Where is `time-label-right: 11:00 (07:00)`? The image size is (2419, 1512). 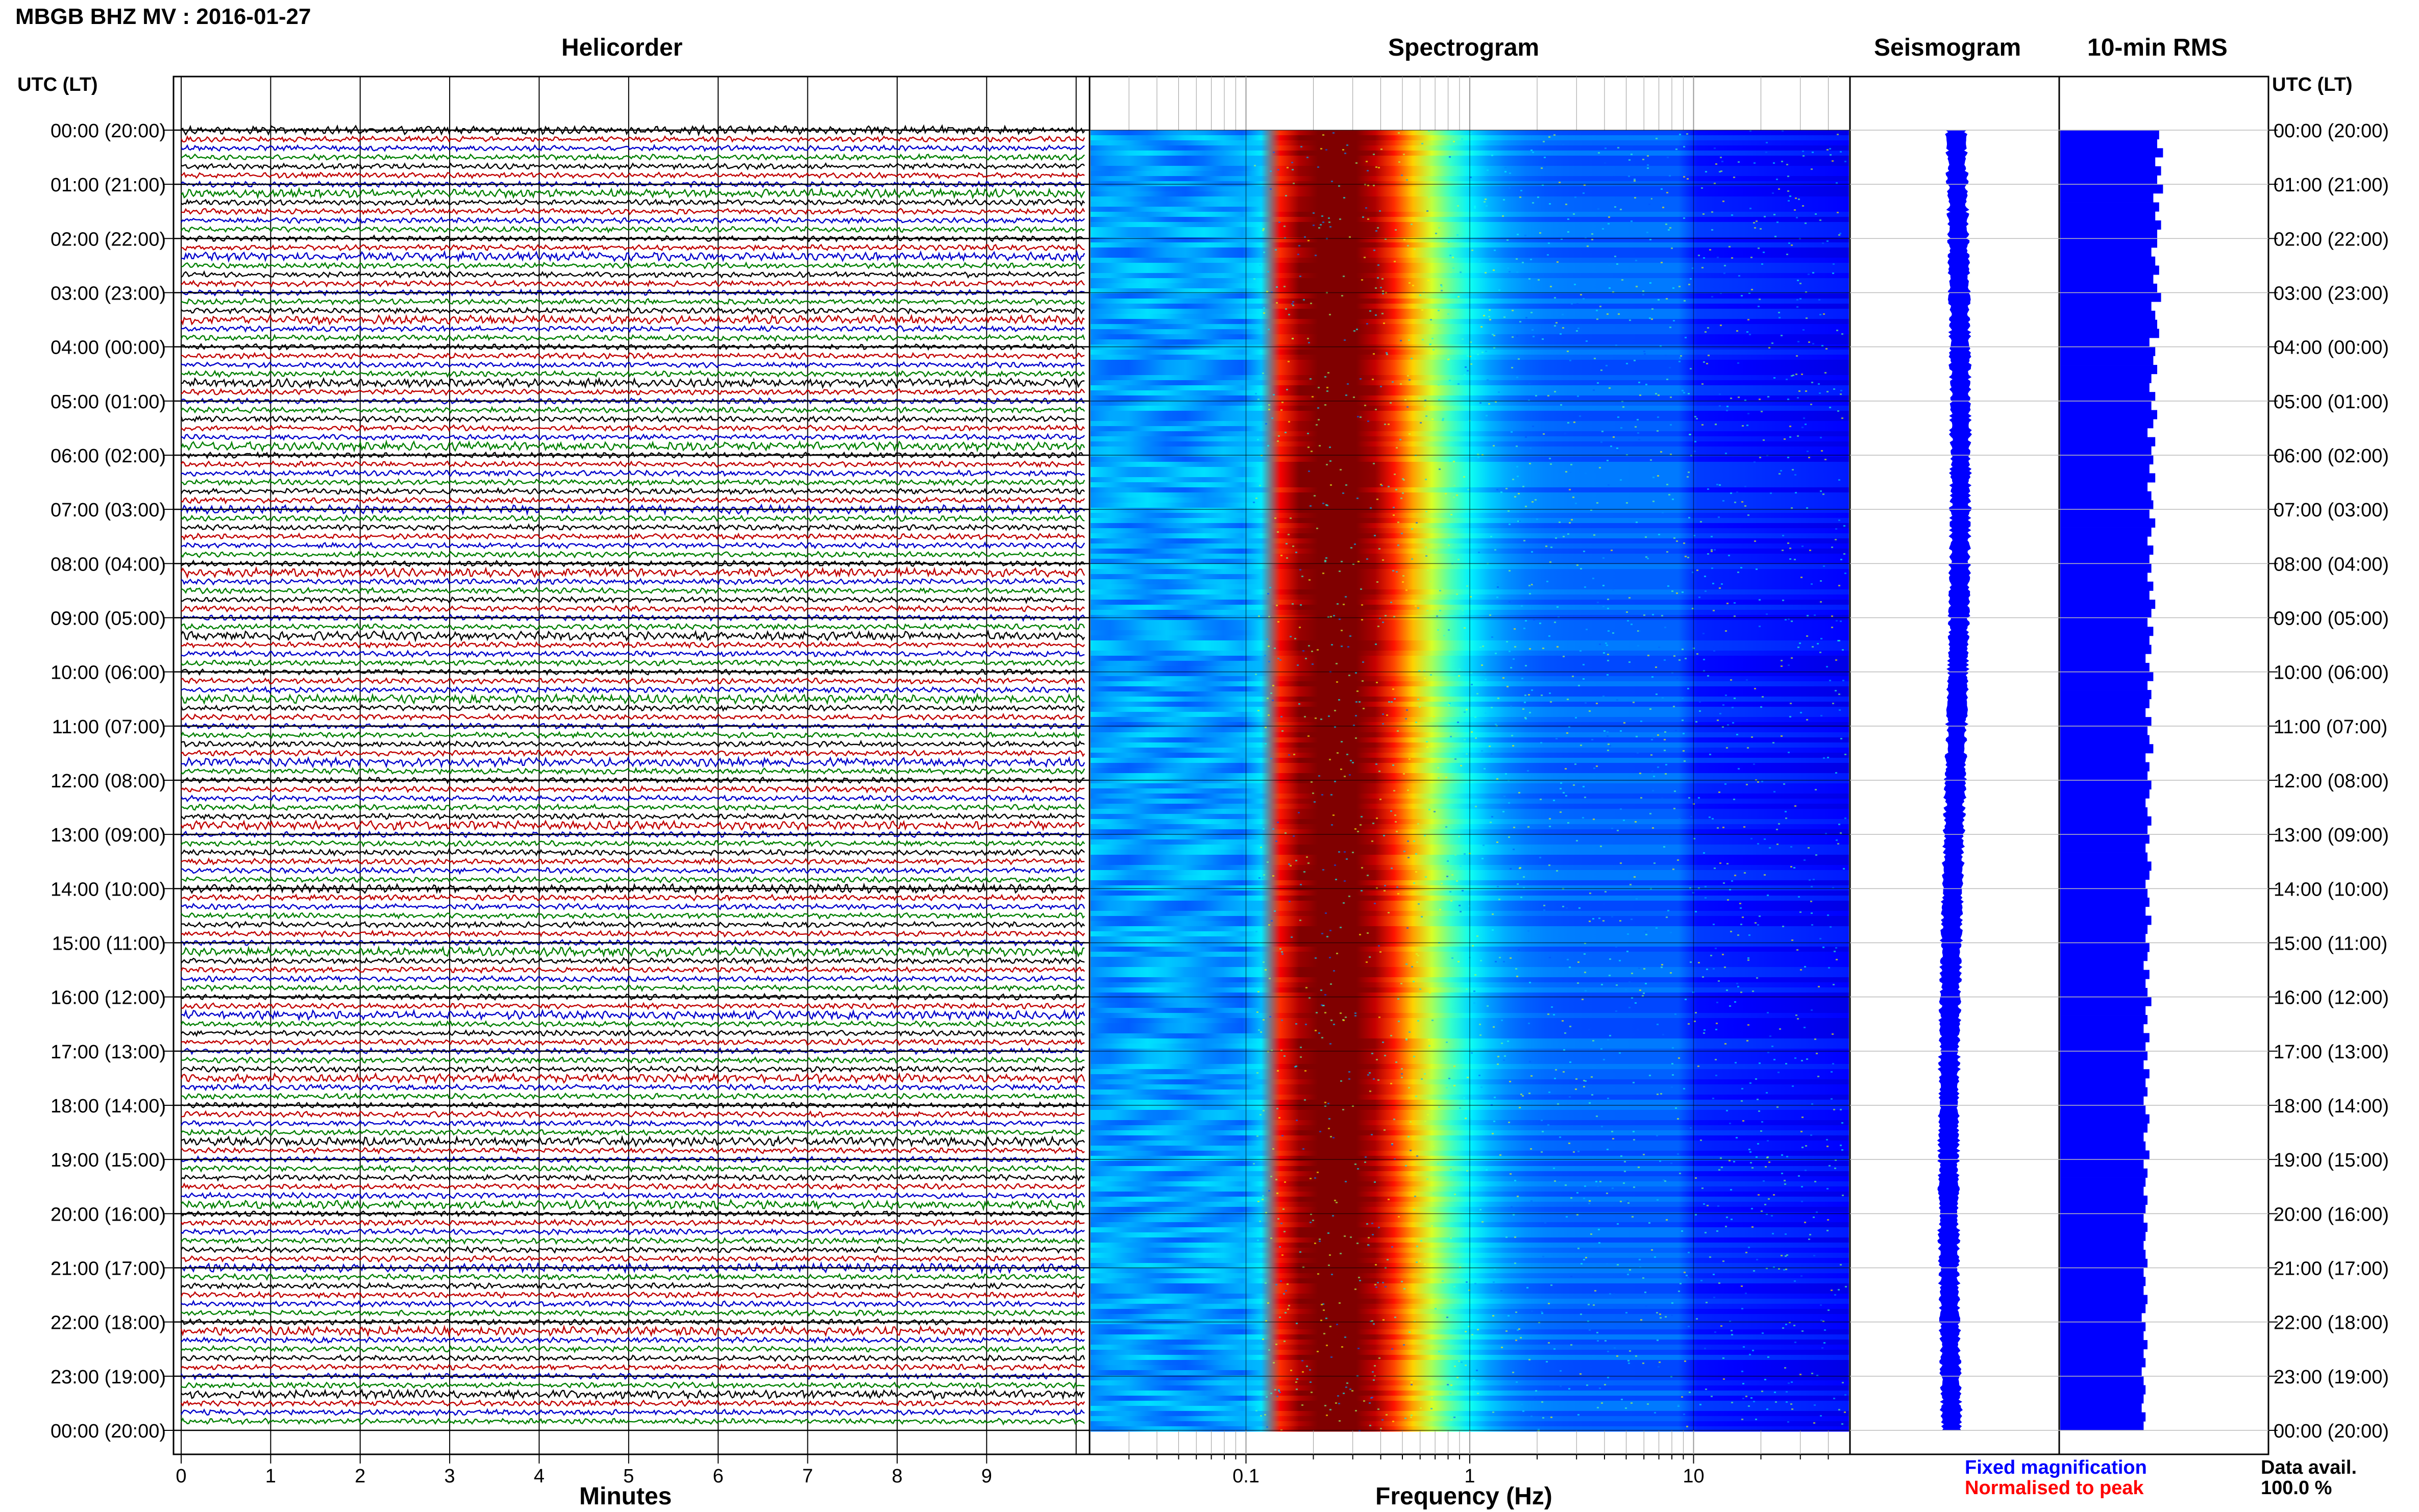 time-label-right: 11:00 (07:00) is located at coordinates (2330, 727).